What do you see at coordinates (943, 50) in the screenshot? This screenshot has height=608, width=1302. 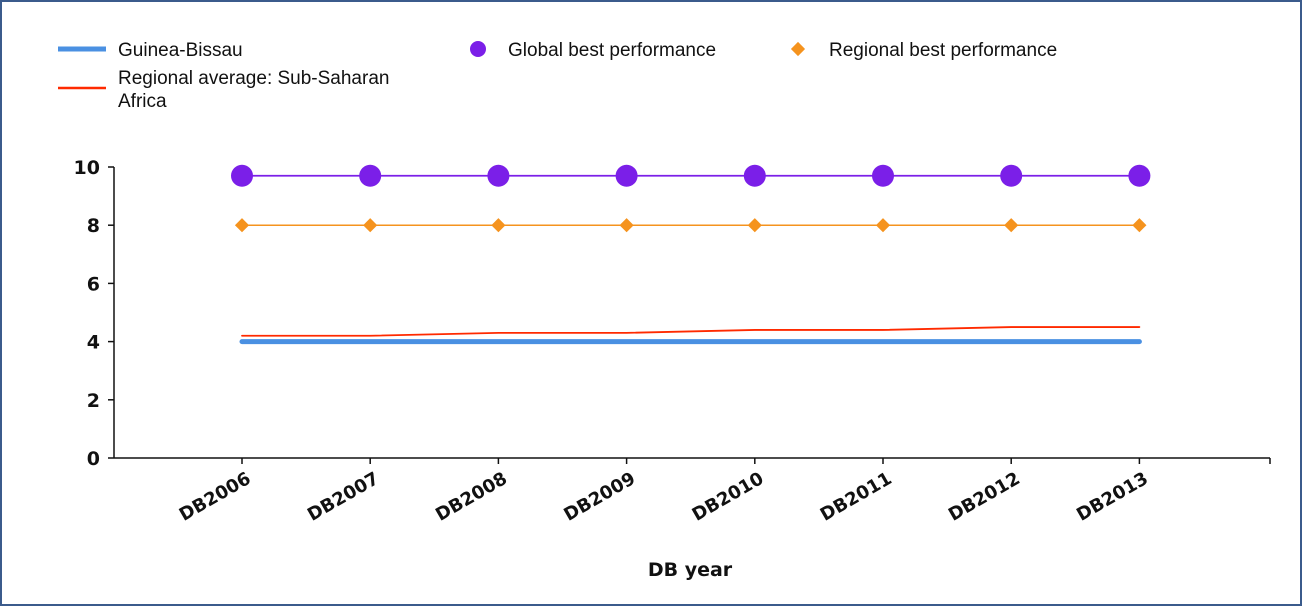 I see `legend-label-regional-best: Regional best performance` at bounding box center [943, 50].